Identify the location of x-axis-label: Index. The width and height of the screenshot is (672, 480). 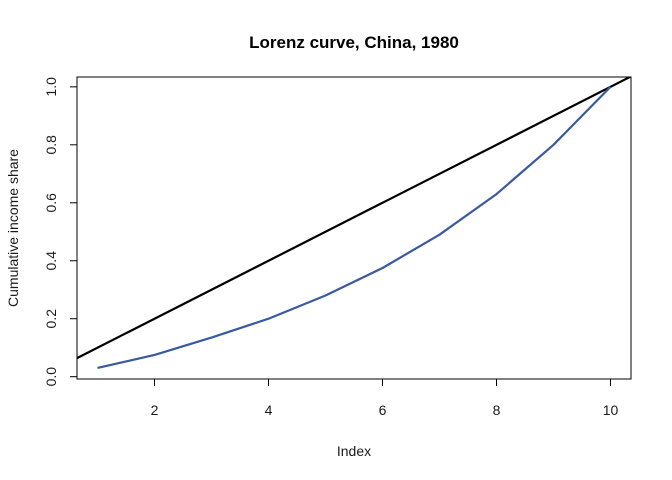
(354, 451).